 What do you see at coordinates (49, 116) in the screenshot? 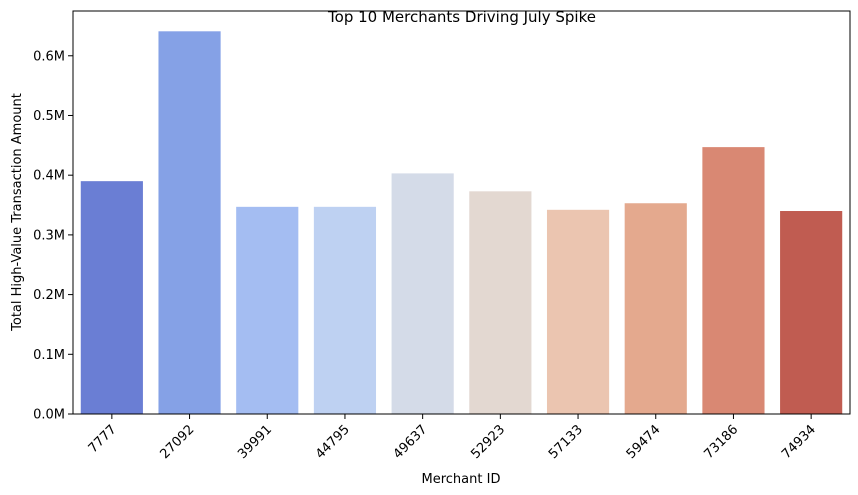
I see `y-tick-label: 0.5M` at bounding box center [49, 116].